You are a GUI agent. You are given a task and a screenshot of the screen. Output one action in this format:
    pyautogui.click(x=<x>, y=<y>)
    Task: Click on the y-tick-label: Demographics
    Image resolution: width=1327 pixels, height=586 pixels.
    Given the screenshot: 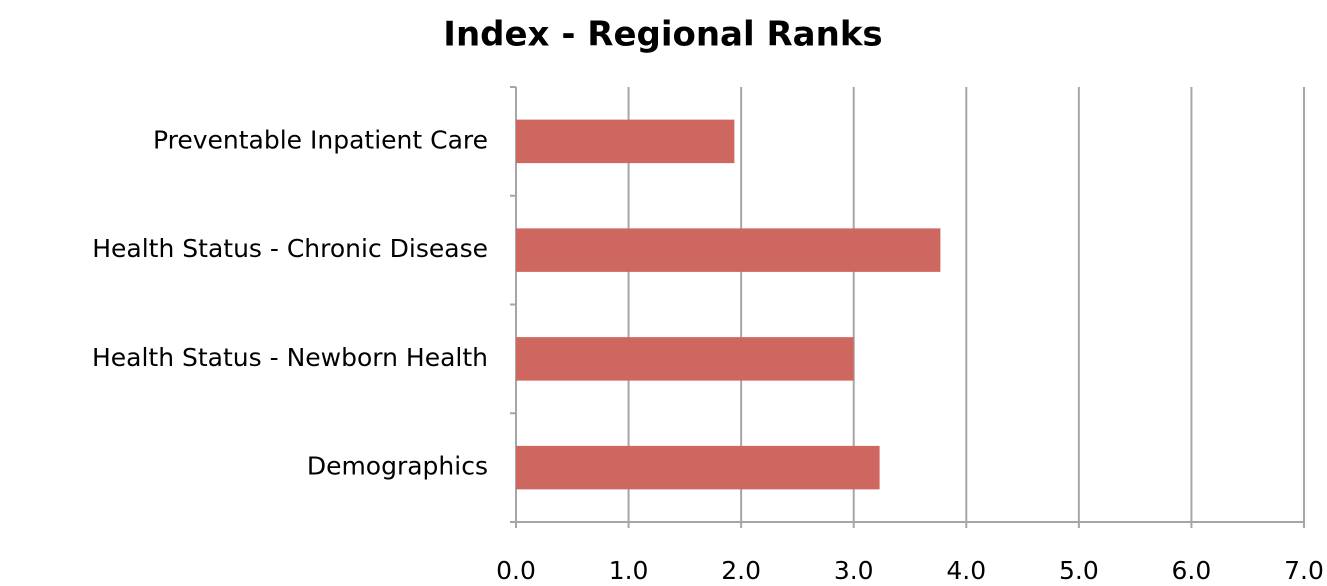 What is the action you would take?
    pyautogui.click(x=397, y=466)
    